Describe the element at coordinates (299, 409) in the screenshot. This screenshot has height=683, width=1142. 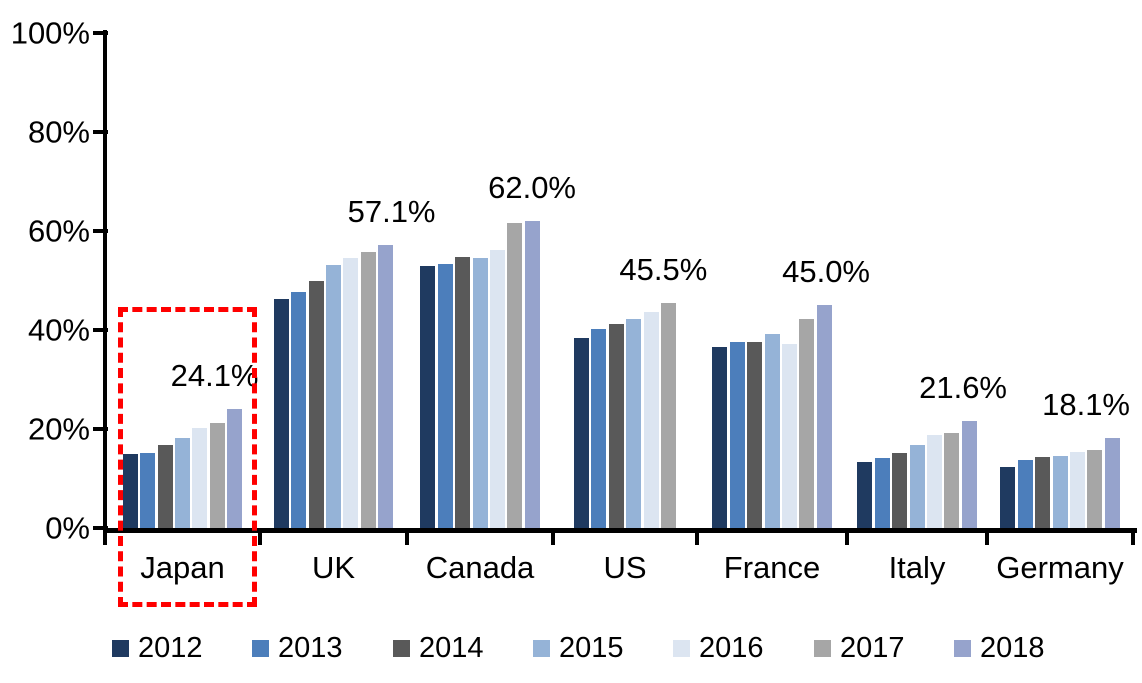
I see `bar-uk-2013` at that location.